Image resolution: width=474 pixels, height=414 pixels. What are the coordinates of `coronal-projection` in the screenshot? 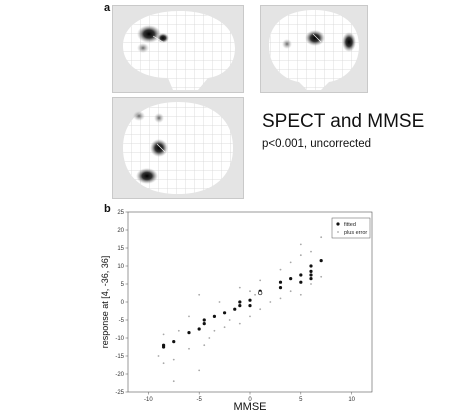 It's located at (314, 50).